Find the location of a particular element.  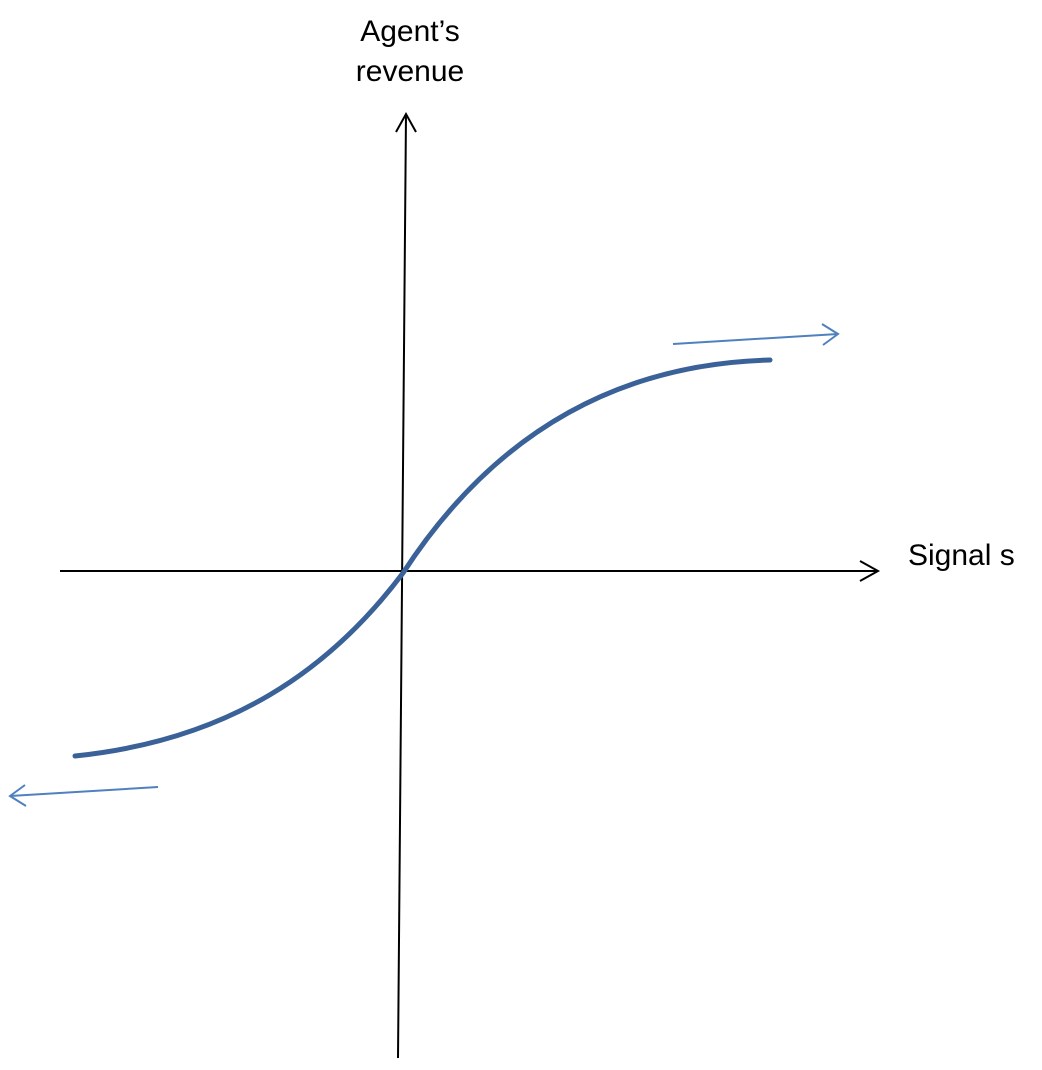

y-axis-line is located at coordinates (402, 586).